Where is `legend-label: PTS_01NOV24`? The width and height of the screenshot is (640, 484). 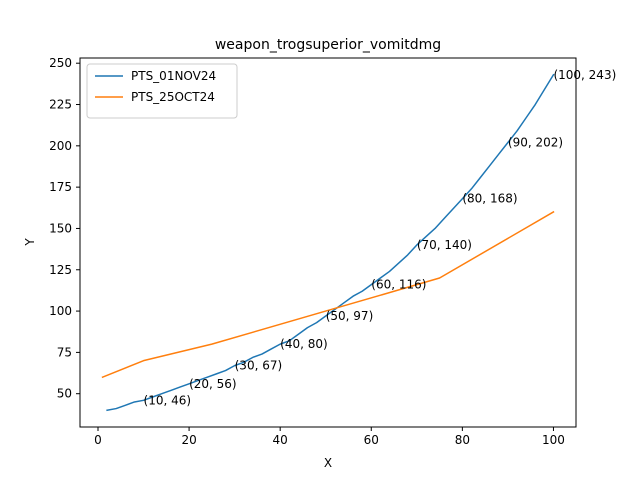 legend-label: PTS_01NOV24 is located at coordinates (173, 76).